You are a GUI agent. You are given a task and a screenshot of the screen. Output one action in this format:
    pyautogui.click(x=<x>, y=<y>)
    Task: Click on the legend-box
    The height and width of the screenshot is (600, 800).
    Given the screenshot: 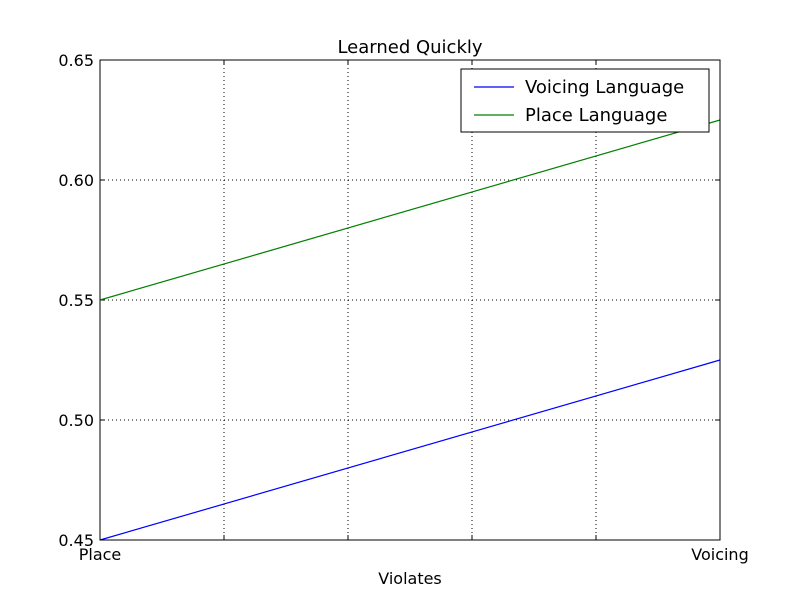 What is the action you would take?
    pyautogui.click(x=585, y=100)
    